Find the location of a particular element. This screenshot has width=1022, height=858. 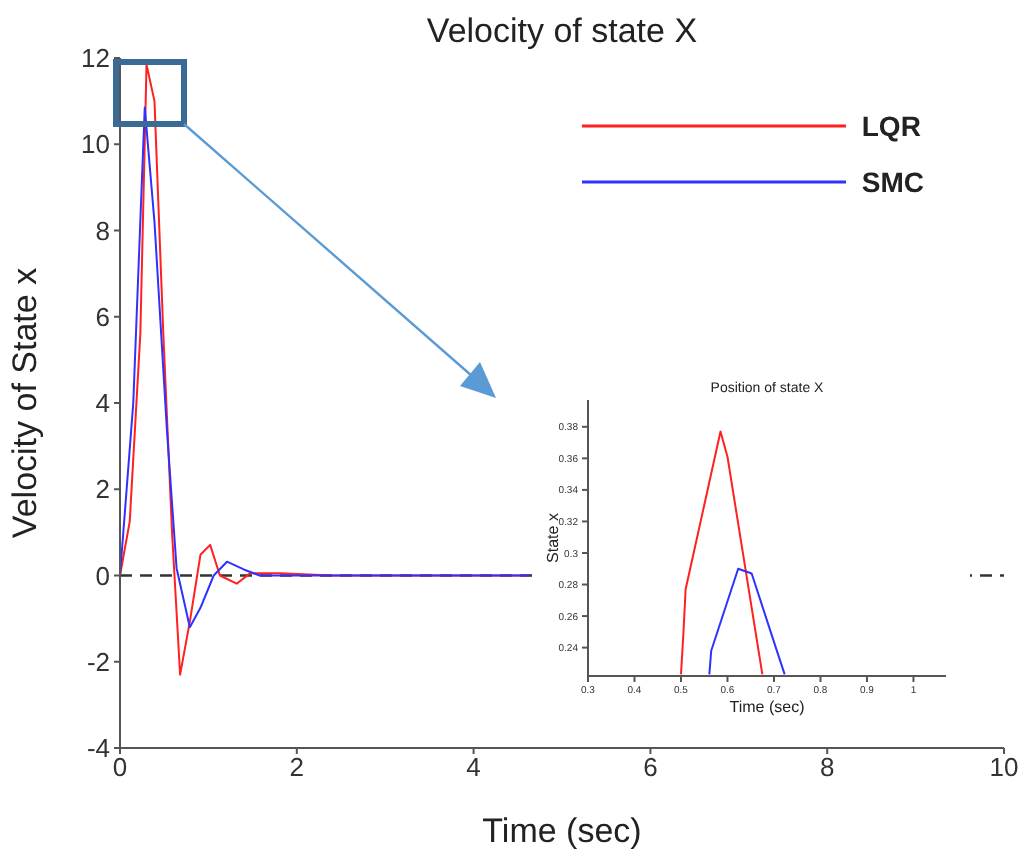

x-tick-label: 6 is located at coordinates (650, 767).